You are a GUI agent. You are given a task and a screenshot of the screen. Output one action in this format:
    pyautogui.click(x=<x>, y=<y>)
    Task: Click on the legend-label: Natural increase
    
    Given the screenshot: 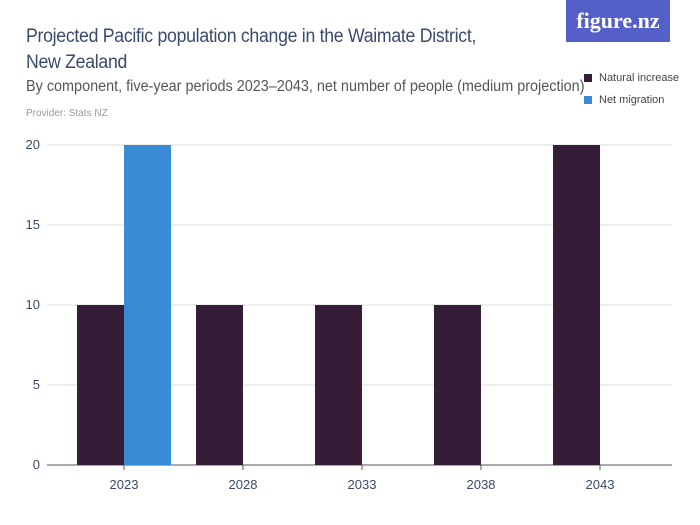 What is the action you would take?
    pyautogui.click(x=639, y=78)
    